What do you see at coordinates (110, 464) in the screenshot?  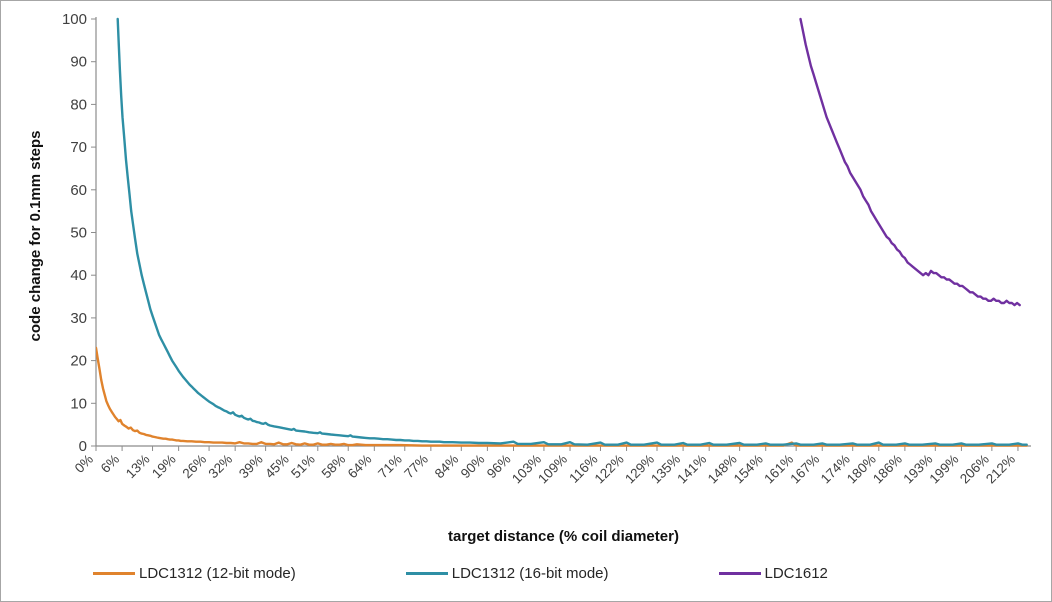 I see `svg-text: 6%` at bounding box center [110, 464].